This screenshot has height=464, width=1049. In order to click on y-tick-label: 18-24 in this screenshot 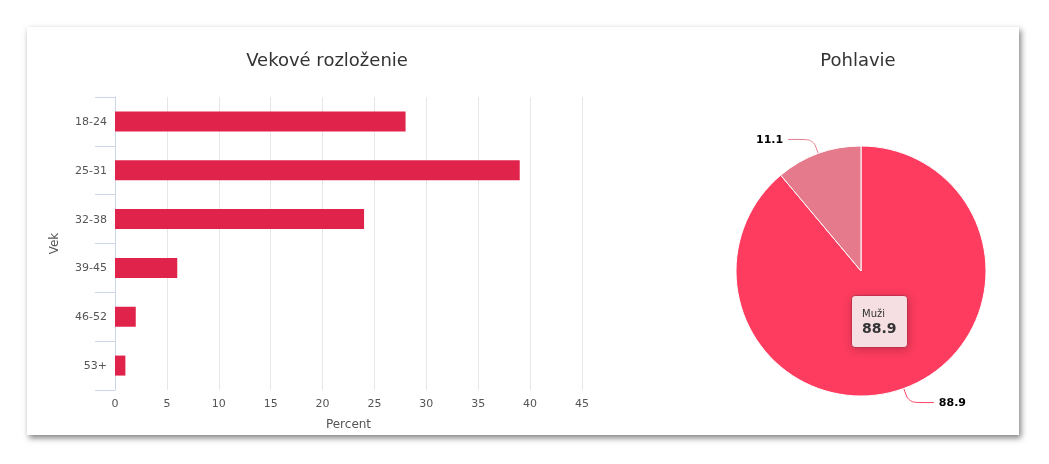, I will do `click(91, 121)`.